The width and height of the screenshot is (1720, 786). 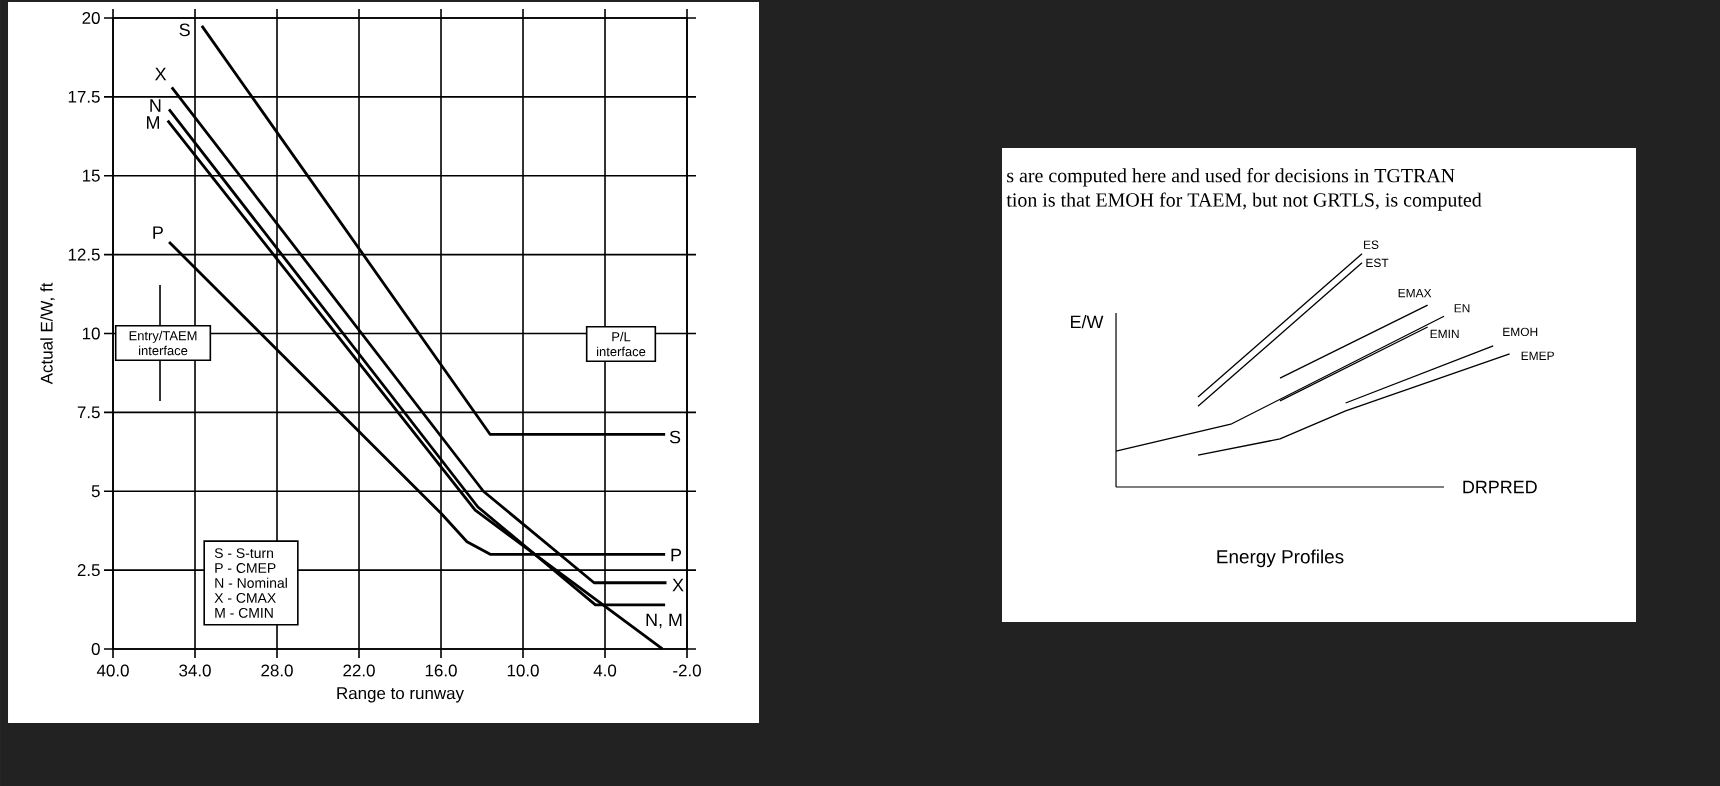 What do you see at coordinates (523, 670) in the screenshot?
I see `x-tick-label: 10.0` at bounding box center [523, 670].